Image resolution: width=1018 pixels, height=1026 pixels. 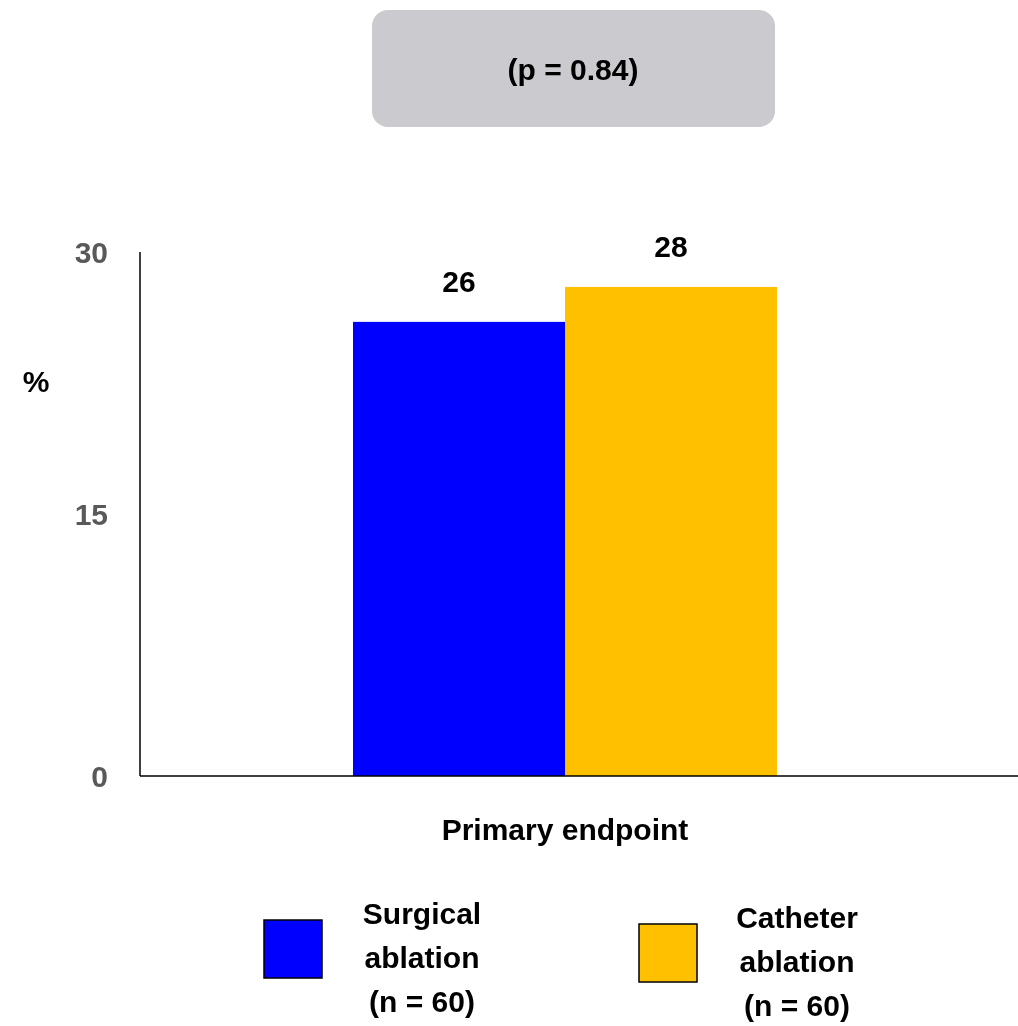 I want to click on data-label: 28, so click(x=671, y=246).